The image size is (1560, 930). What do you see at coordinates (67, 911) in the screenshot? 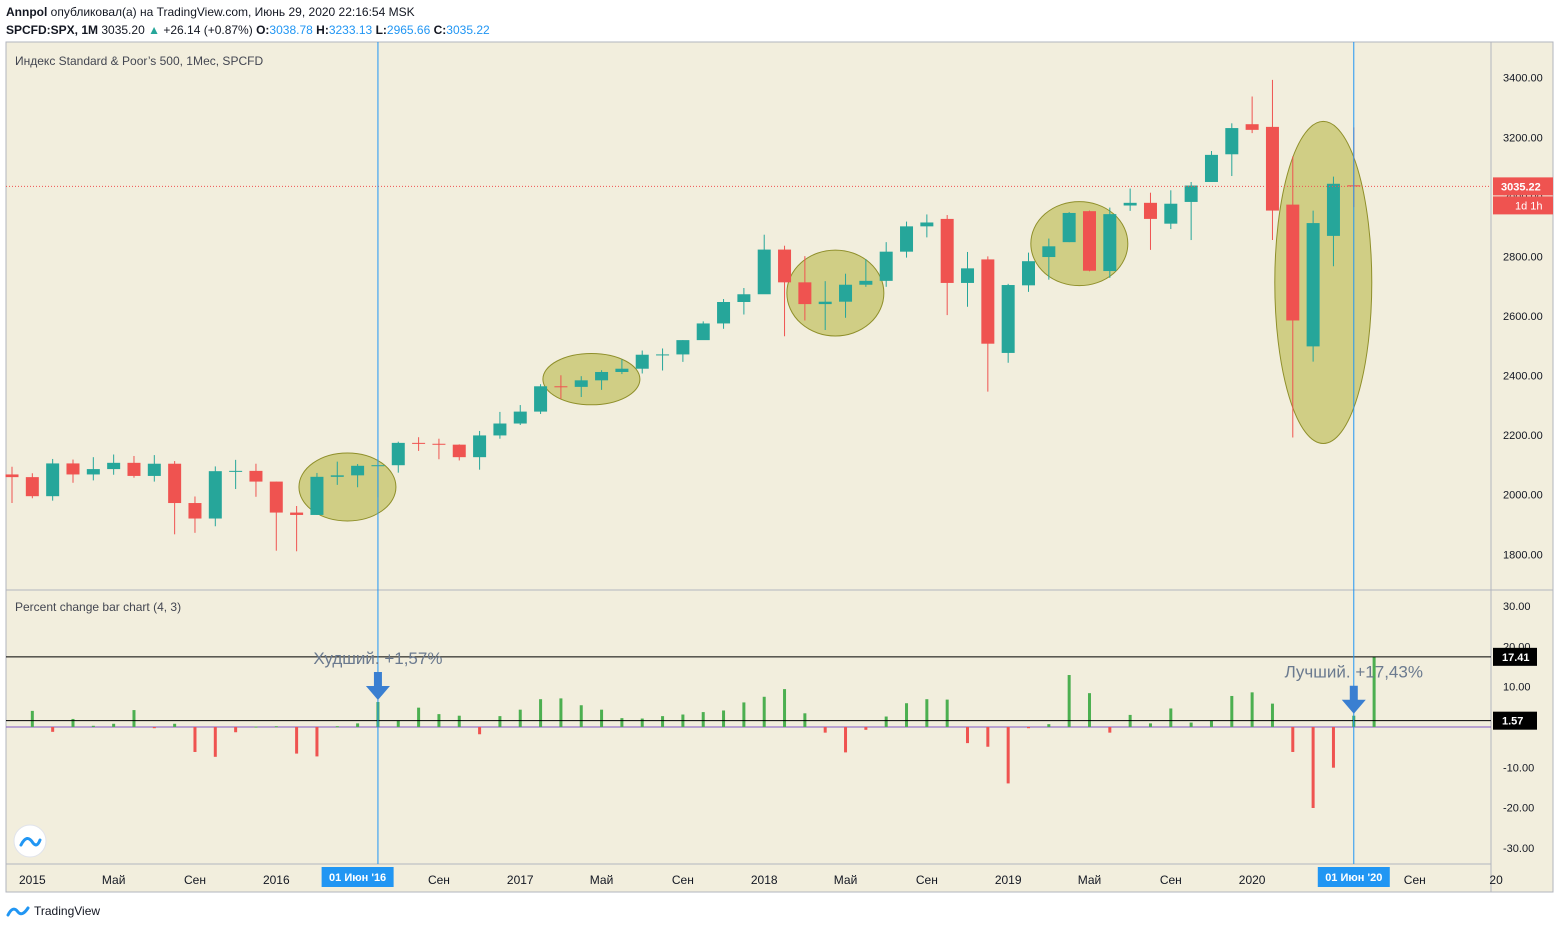
I see `footer-brand: TradingView` at bounding box center [67, 911].